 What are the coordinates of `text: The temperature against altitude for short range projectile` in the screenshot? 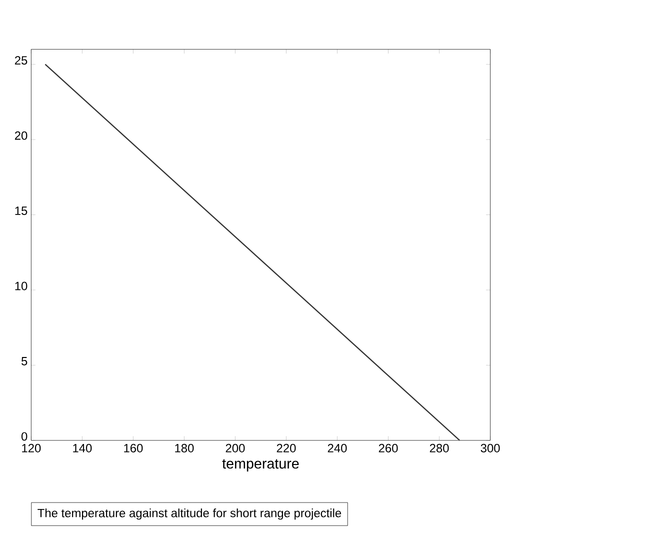 It's located at (190, 514).